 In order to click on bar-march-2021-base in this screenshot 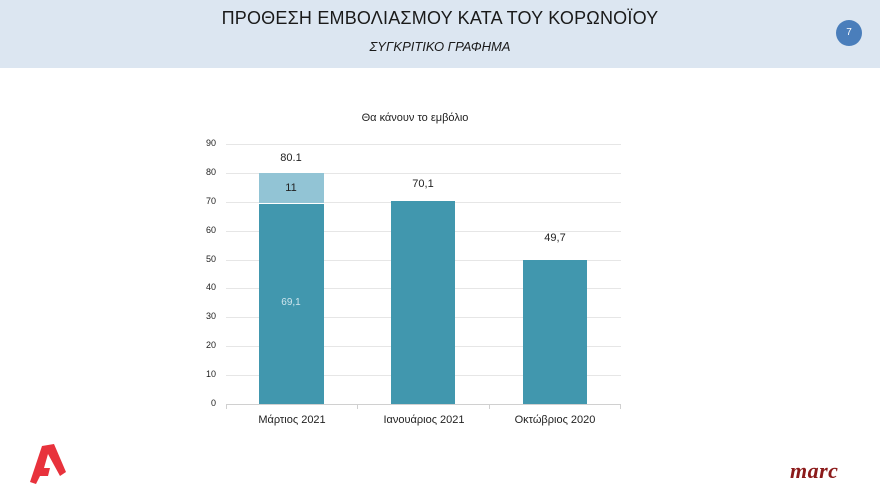, I will do `click(291, 304)`.